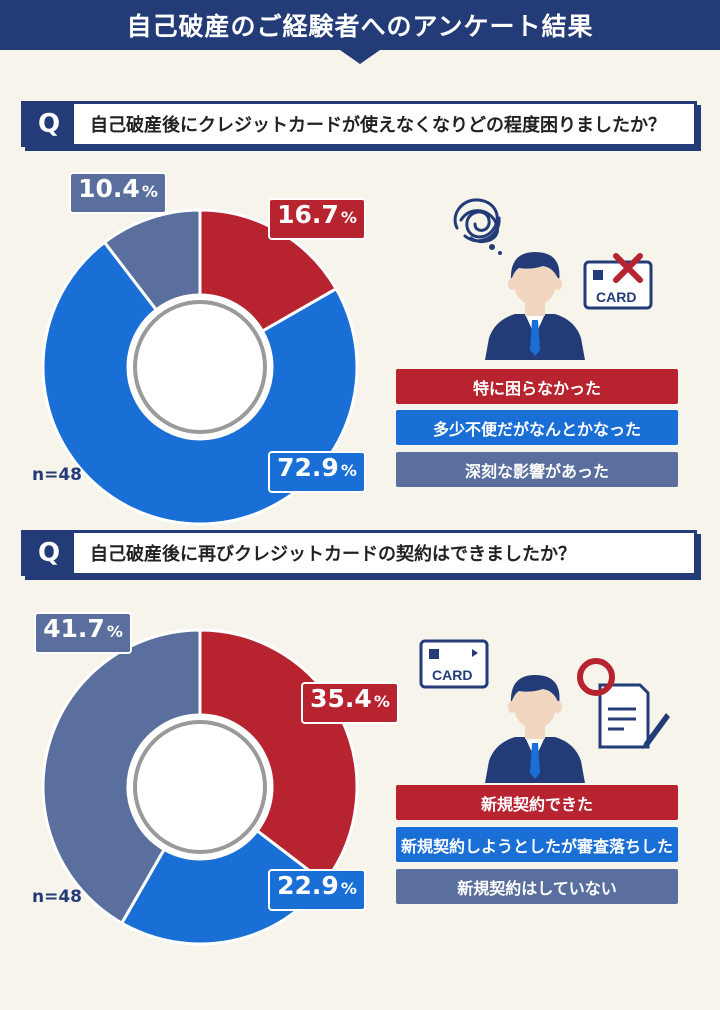  What do you see at coordinates (57, 475) in the screenshot?
I see `sample-size-1: n=48` at bounding box center [57, 475].